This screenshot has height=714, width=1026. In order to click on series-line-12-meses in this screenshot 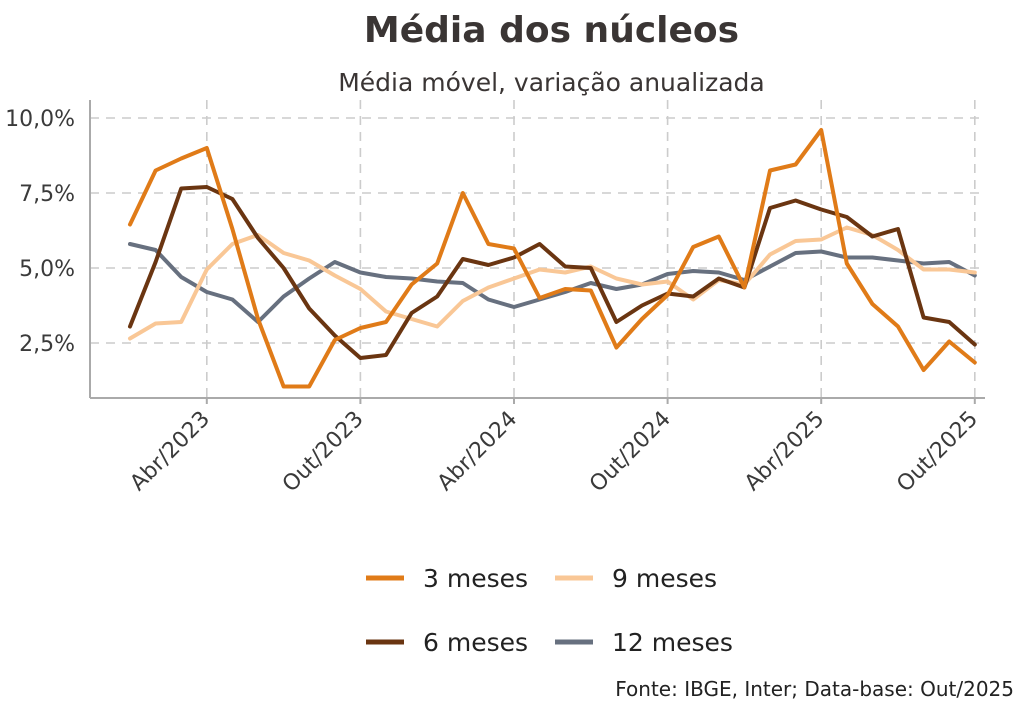, I will do `click(552, 283)`.